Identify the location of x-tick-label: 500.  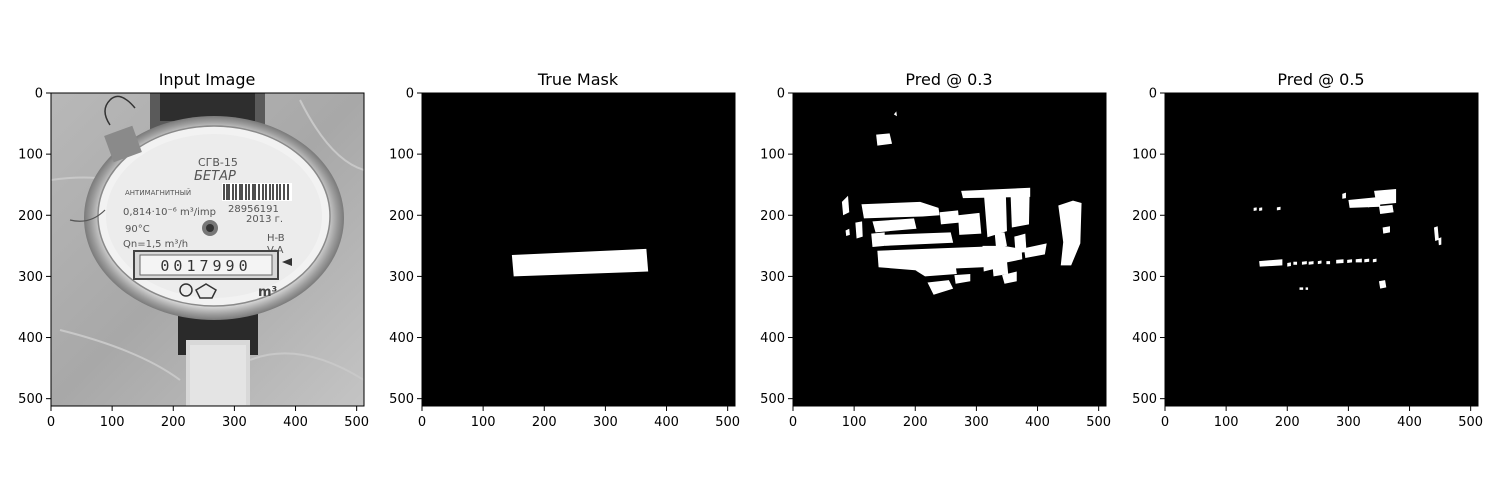
(727, 422).